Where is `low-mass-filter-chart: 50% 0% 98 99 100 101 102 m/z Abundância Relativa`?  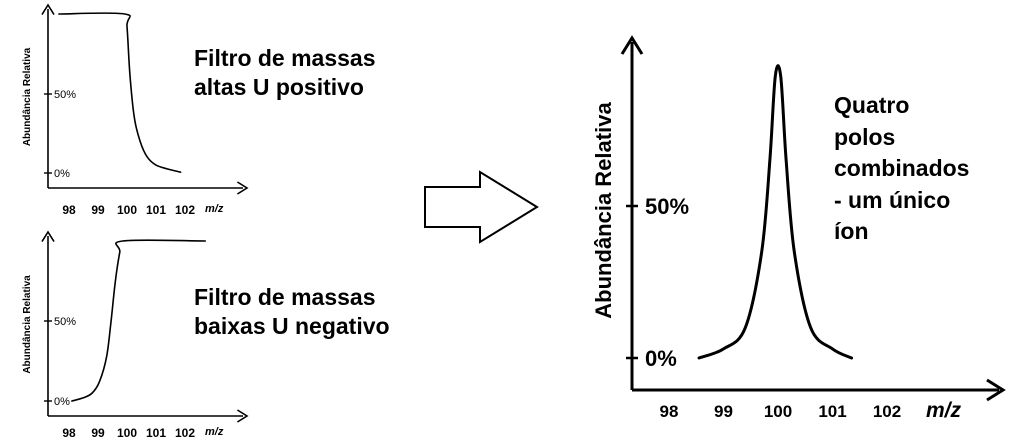 low-mass-filter-chart: 50% 0% 98 99 100 101 102 m/z Abundância Relativa is located at coordinates (135, 335).